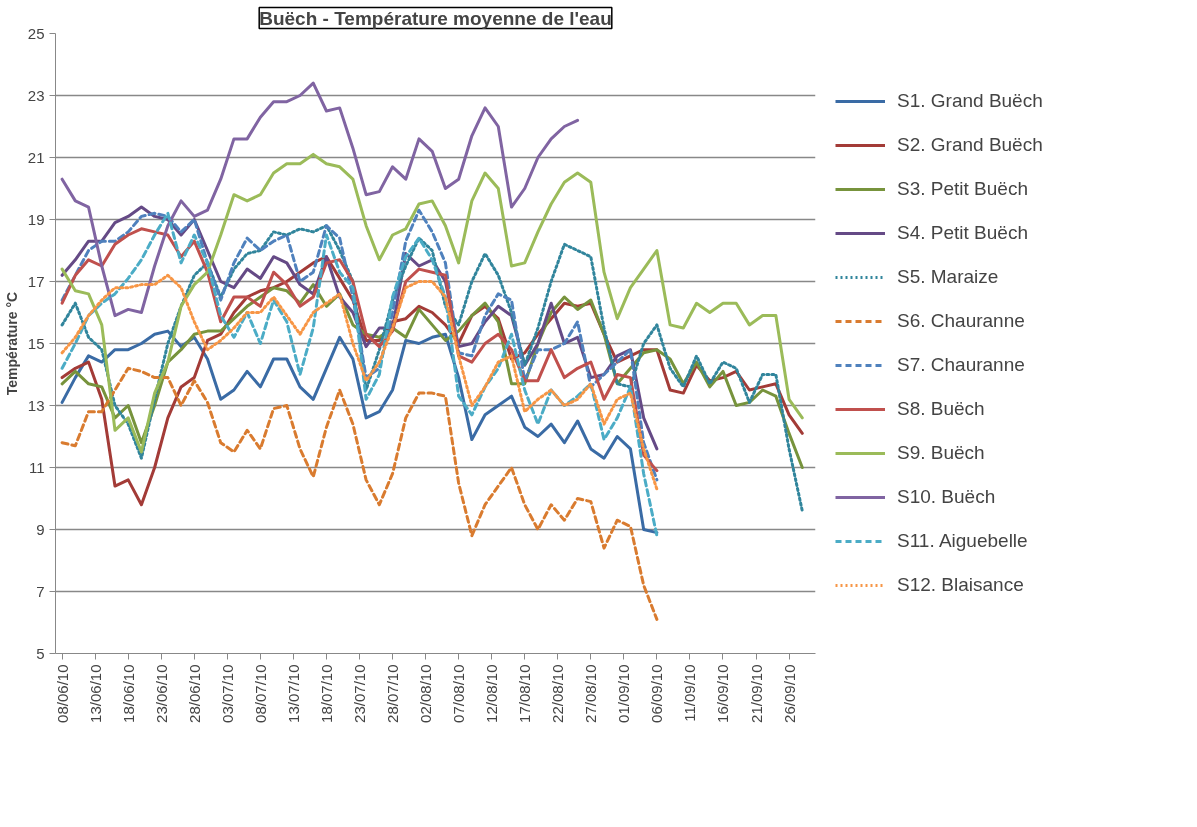 This screenshot has height=827, width=1197. I want to click on x-tick-label: 17/08/10, so click(525, 693).